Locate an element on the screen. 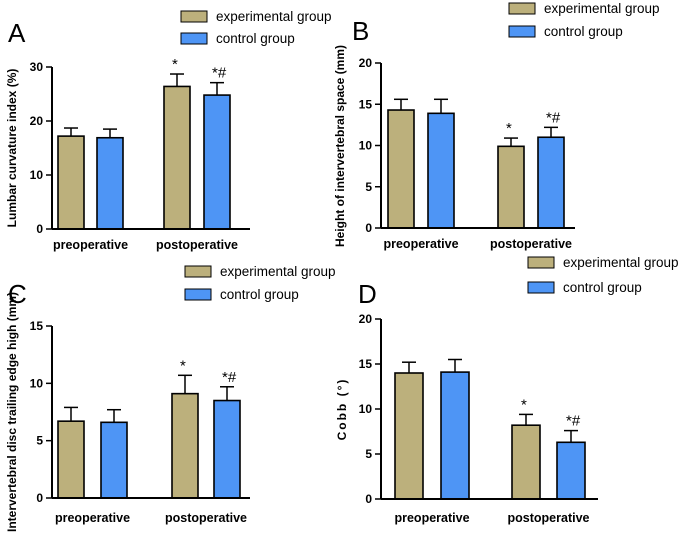 Image resolution: width=685 pixels, height=558 pixels. panel-letter: A is located at coordinates (17, 33).